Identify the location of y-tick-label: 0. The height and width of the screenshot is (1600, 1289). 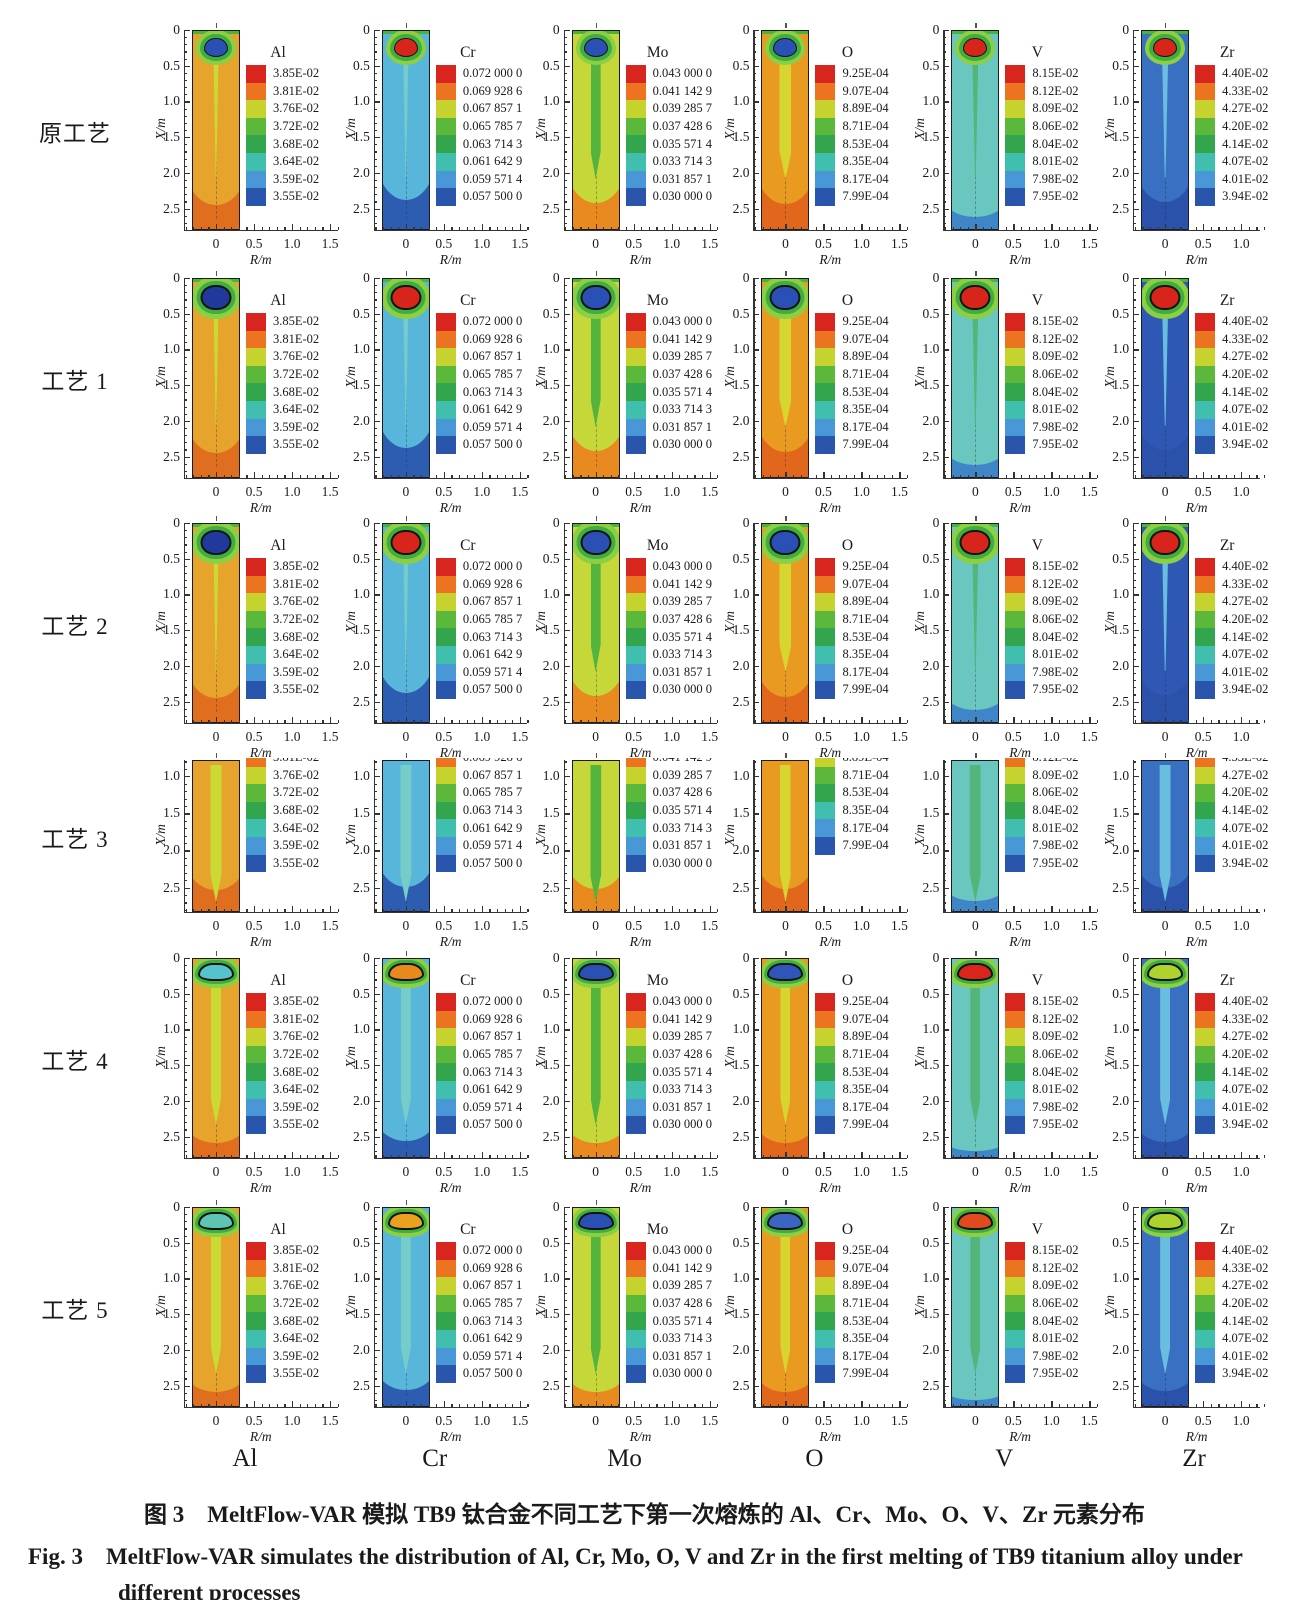
(556, 29).